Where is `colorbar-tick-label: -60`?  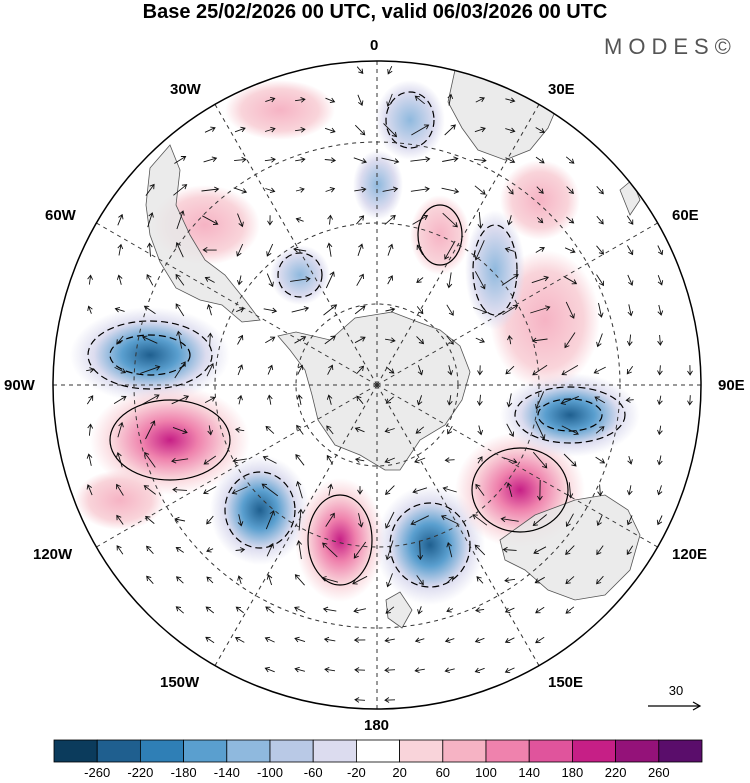 colorbar-tick-label: -60 is located at coordinates (313, 772).